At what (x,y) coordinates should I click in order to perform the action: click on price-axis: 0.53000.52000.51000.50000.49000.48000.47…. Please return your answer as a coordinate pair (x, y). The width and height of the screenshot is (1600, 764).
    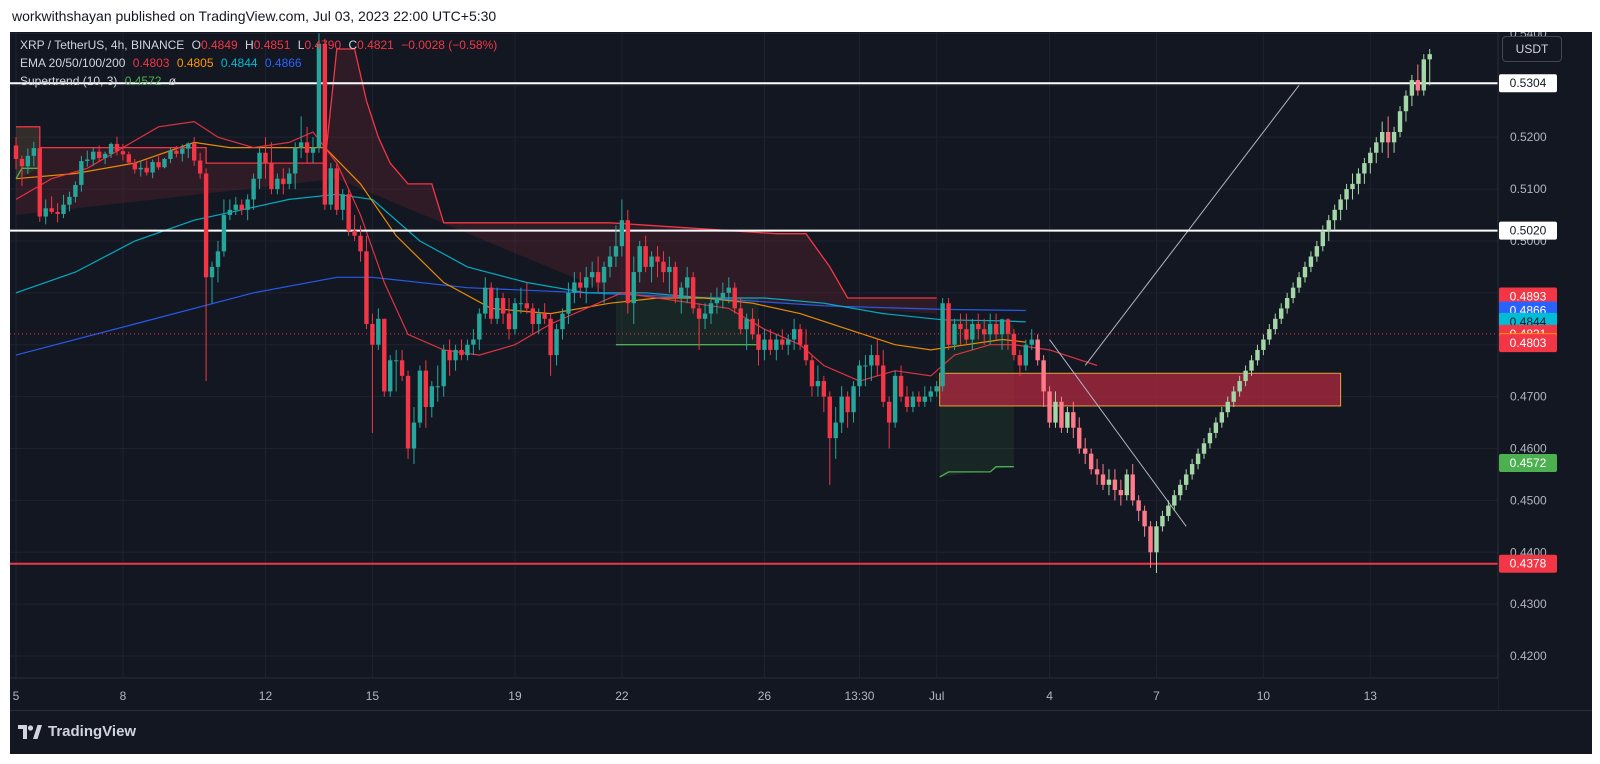
    Looking at the image, I should click on (1544, 371).